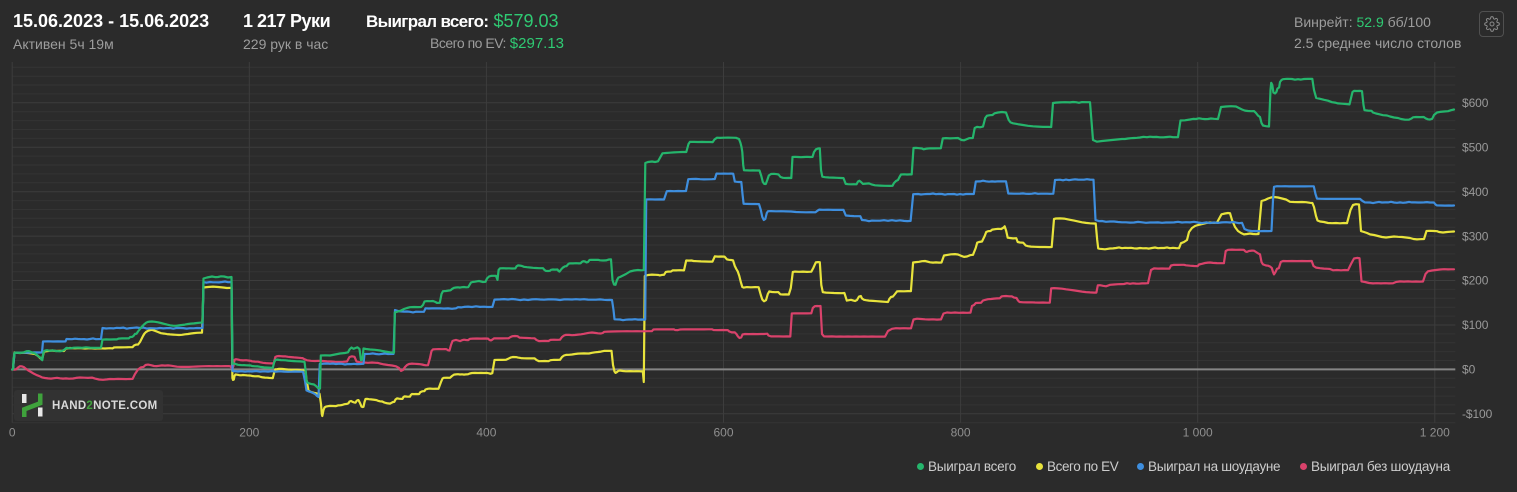 The width and height of the screenshot is (1517, 492). I want to click on svg-text: 0, so click(12, 433).